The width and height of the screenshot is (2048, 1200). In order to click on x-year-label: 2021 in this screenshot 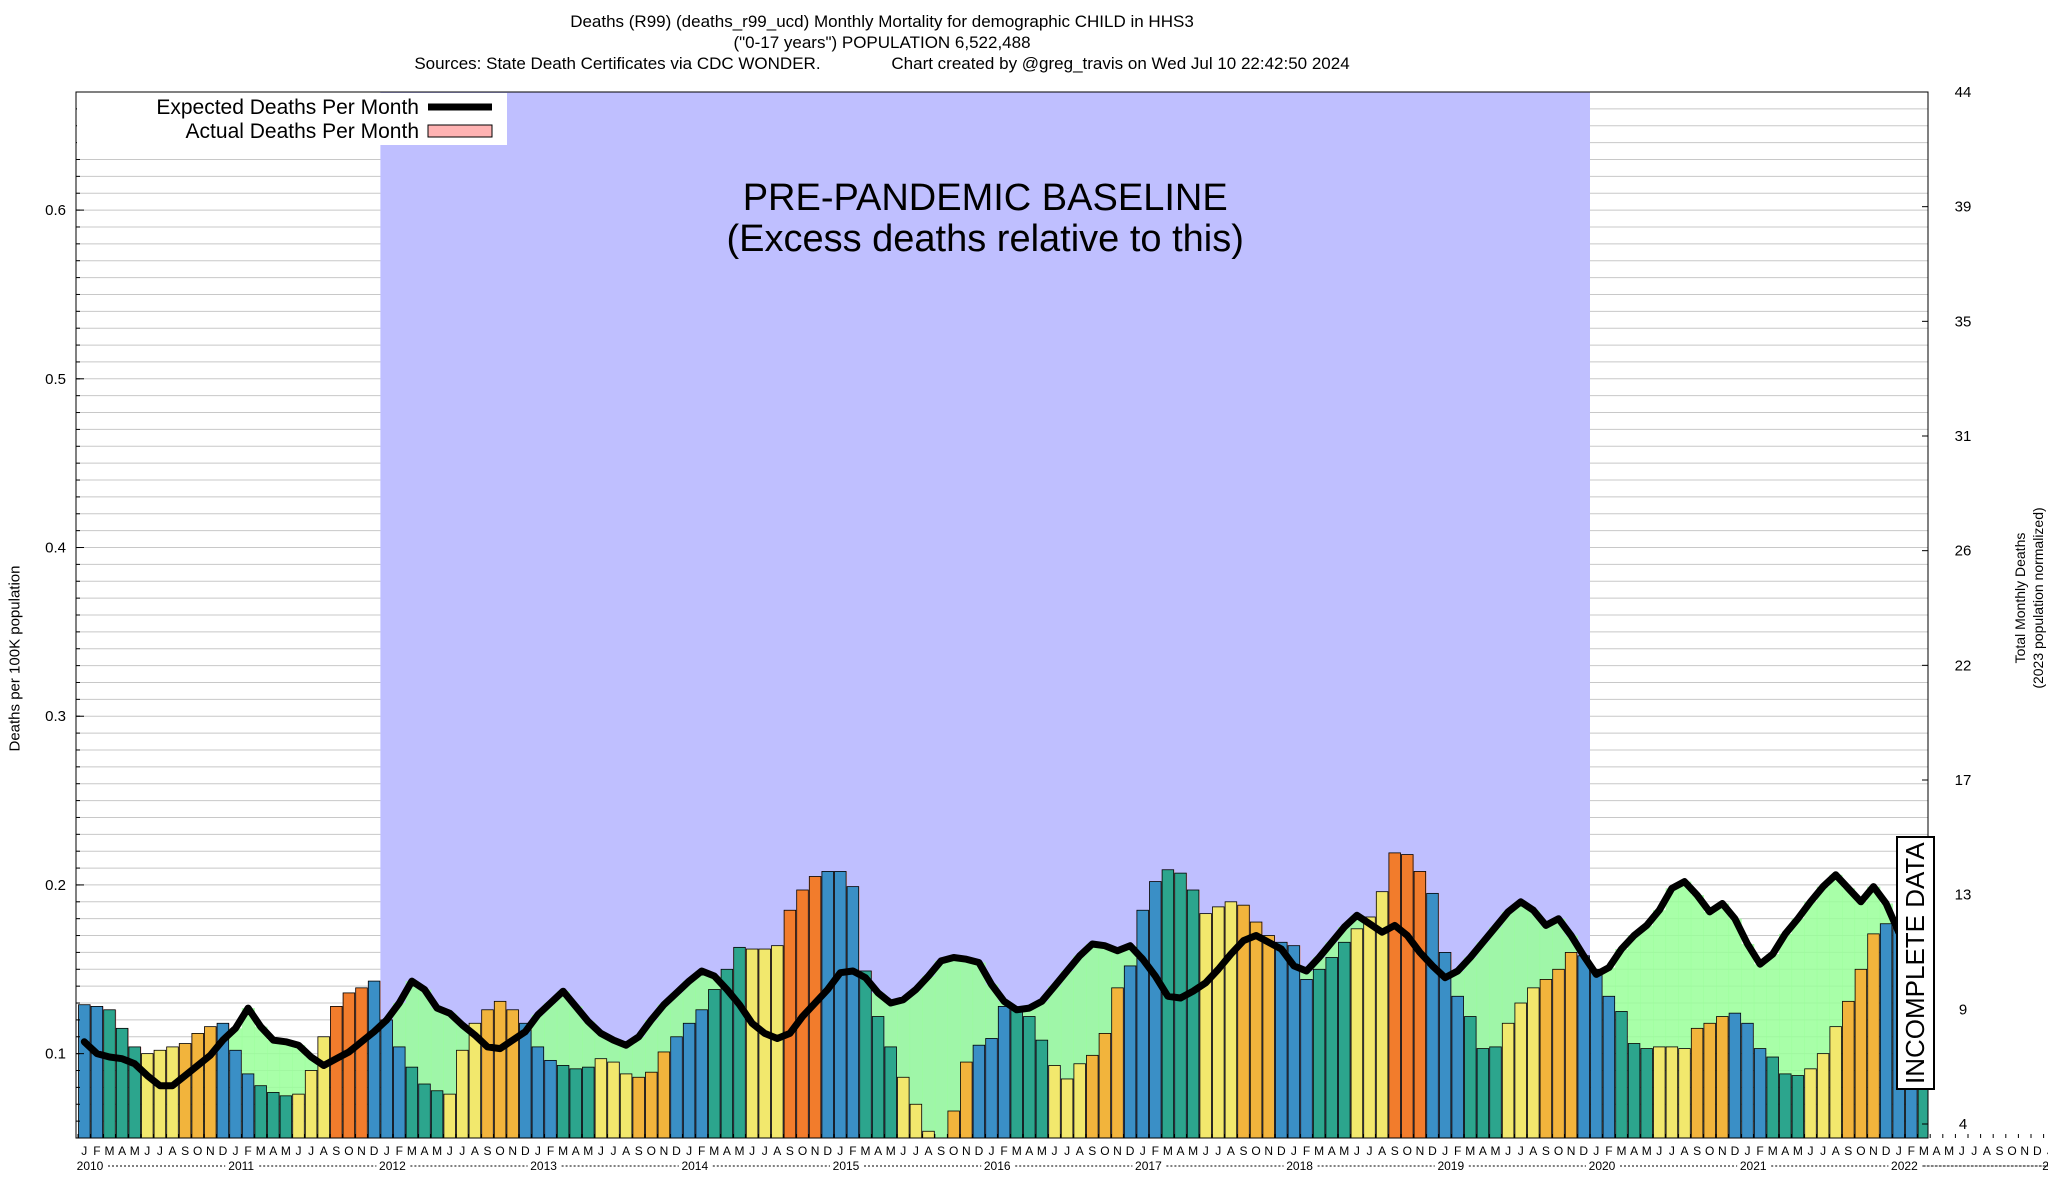, I will do `click(1753, 1166)`.